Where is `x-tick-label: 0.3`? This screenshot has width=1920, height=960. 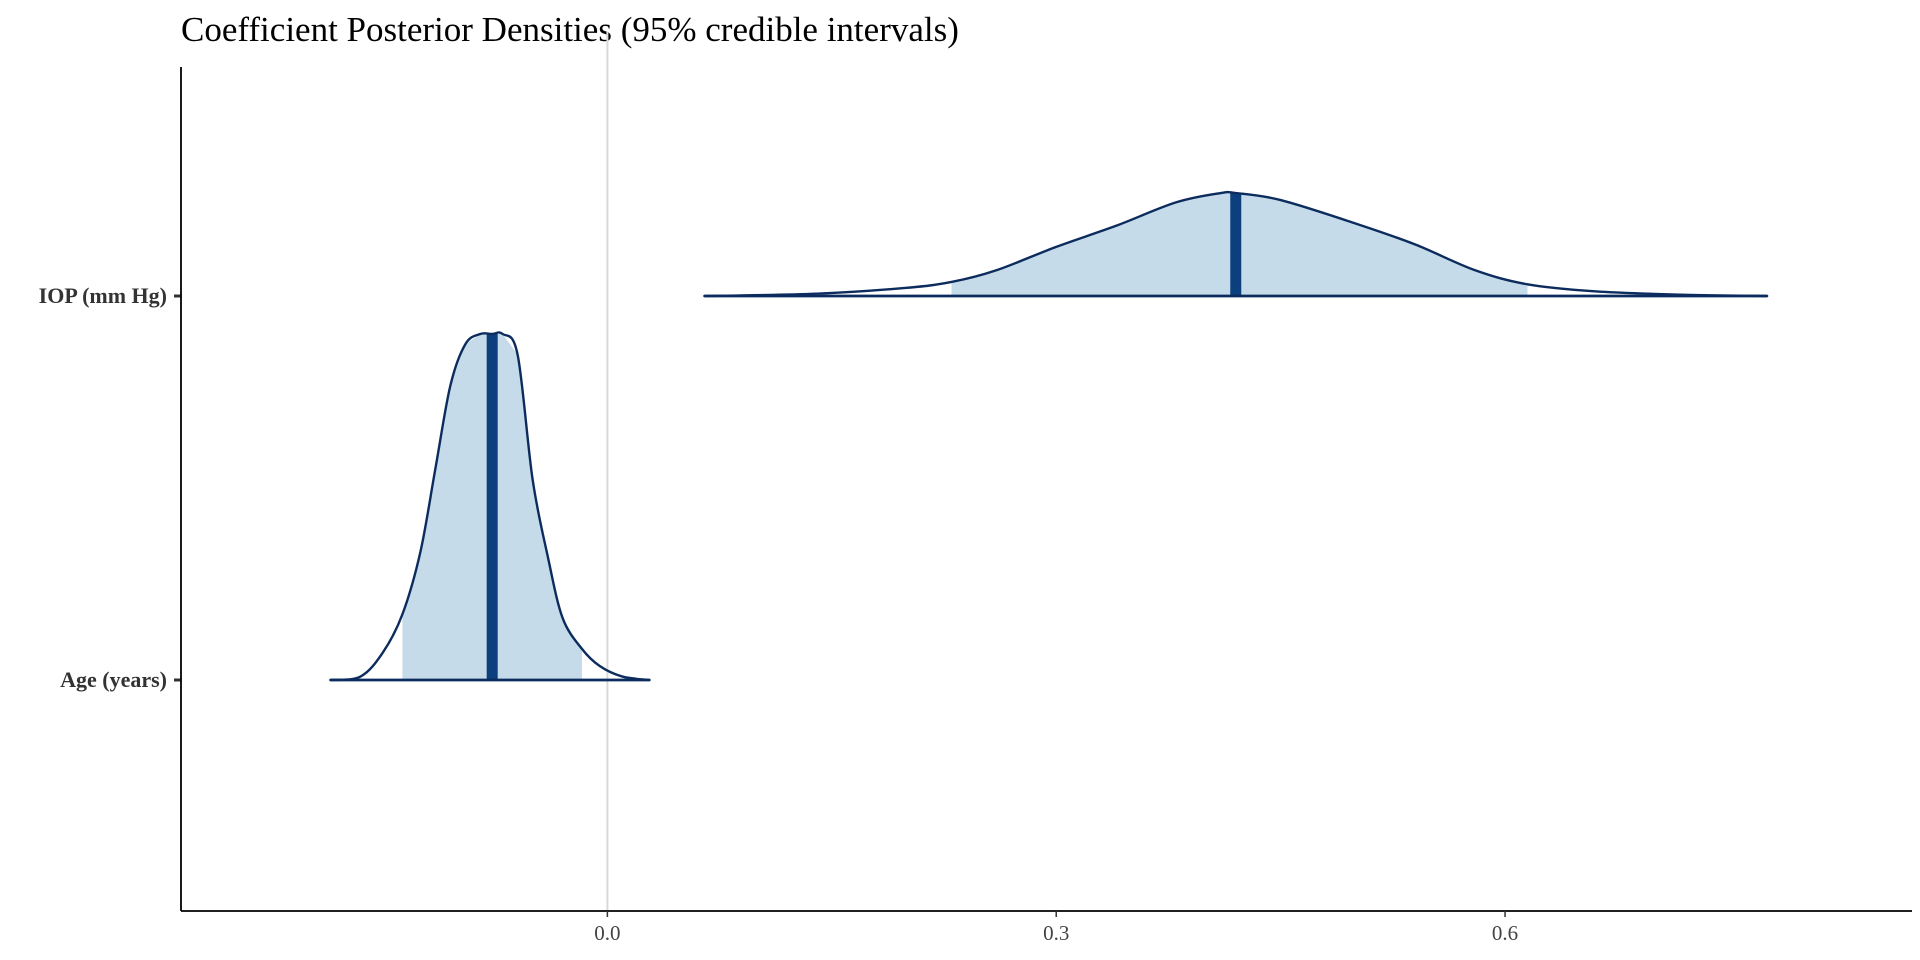
x-tick-label: 0.3 is located at coordinates (1056, 933).